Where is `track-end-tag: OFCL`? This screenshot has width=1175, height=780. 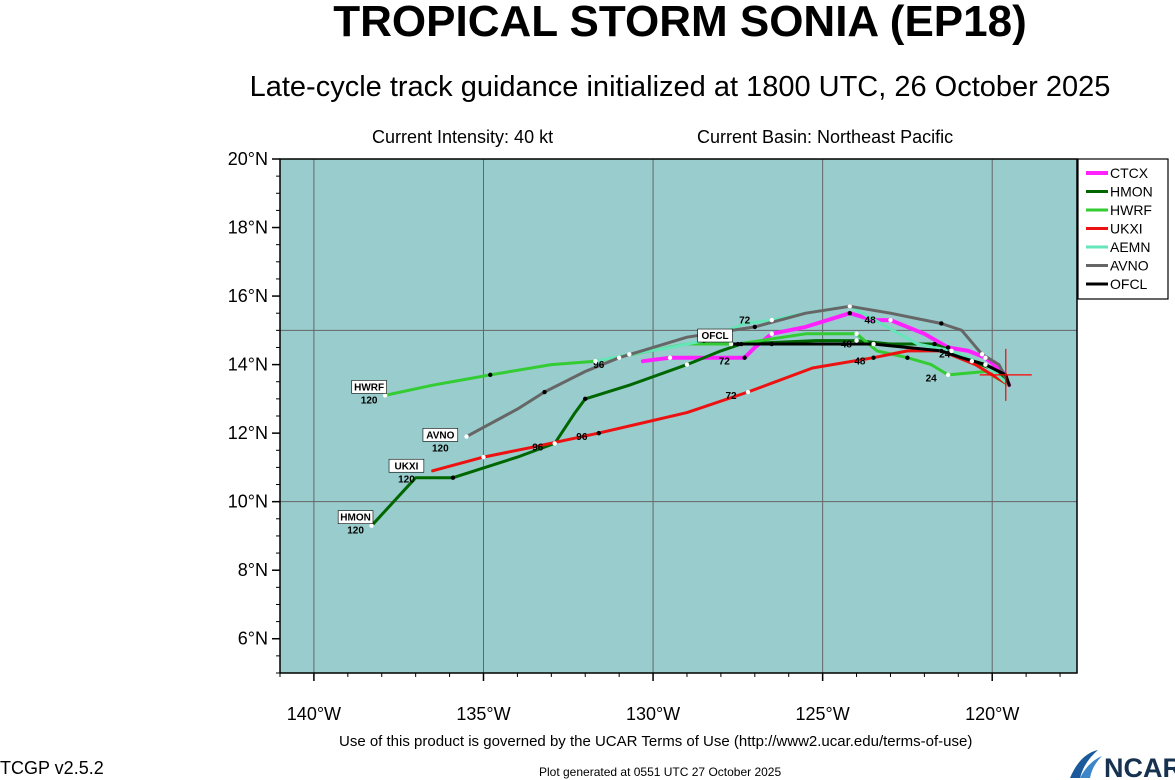
track-end-tag: OFCL is located at coordinates (714, 336).